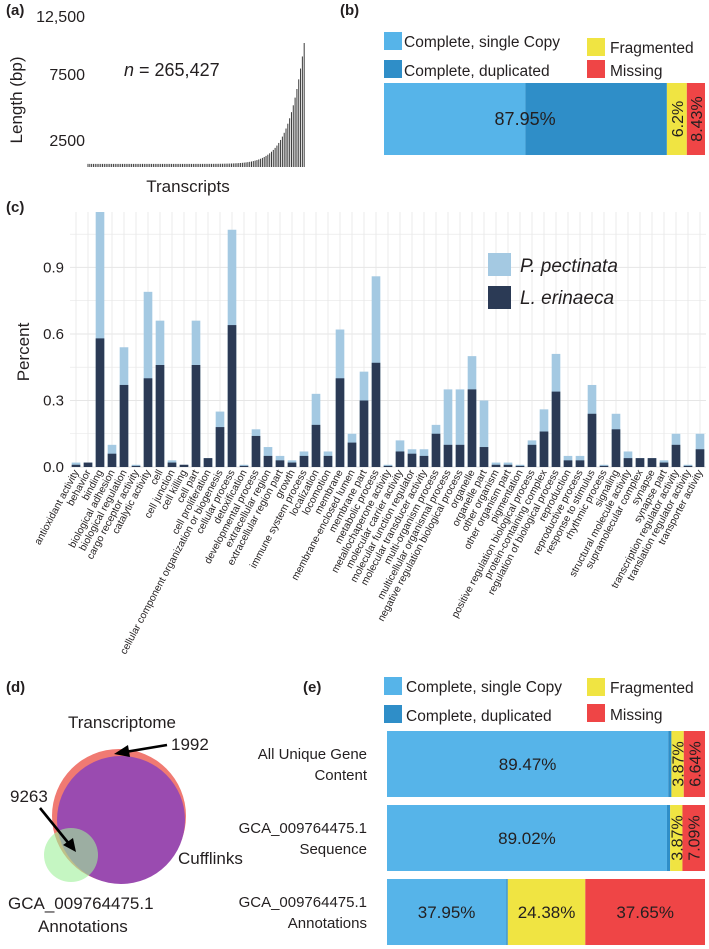  What do you see at coordinates (645, 912) in the screenshot?
I see `segment-label-missing: 37.65%` at bounding box center [645, 912].